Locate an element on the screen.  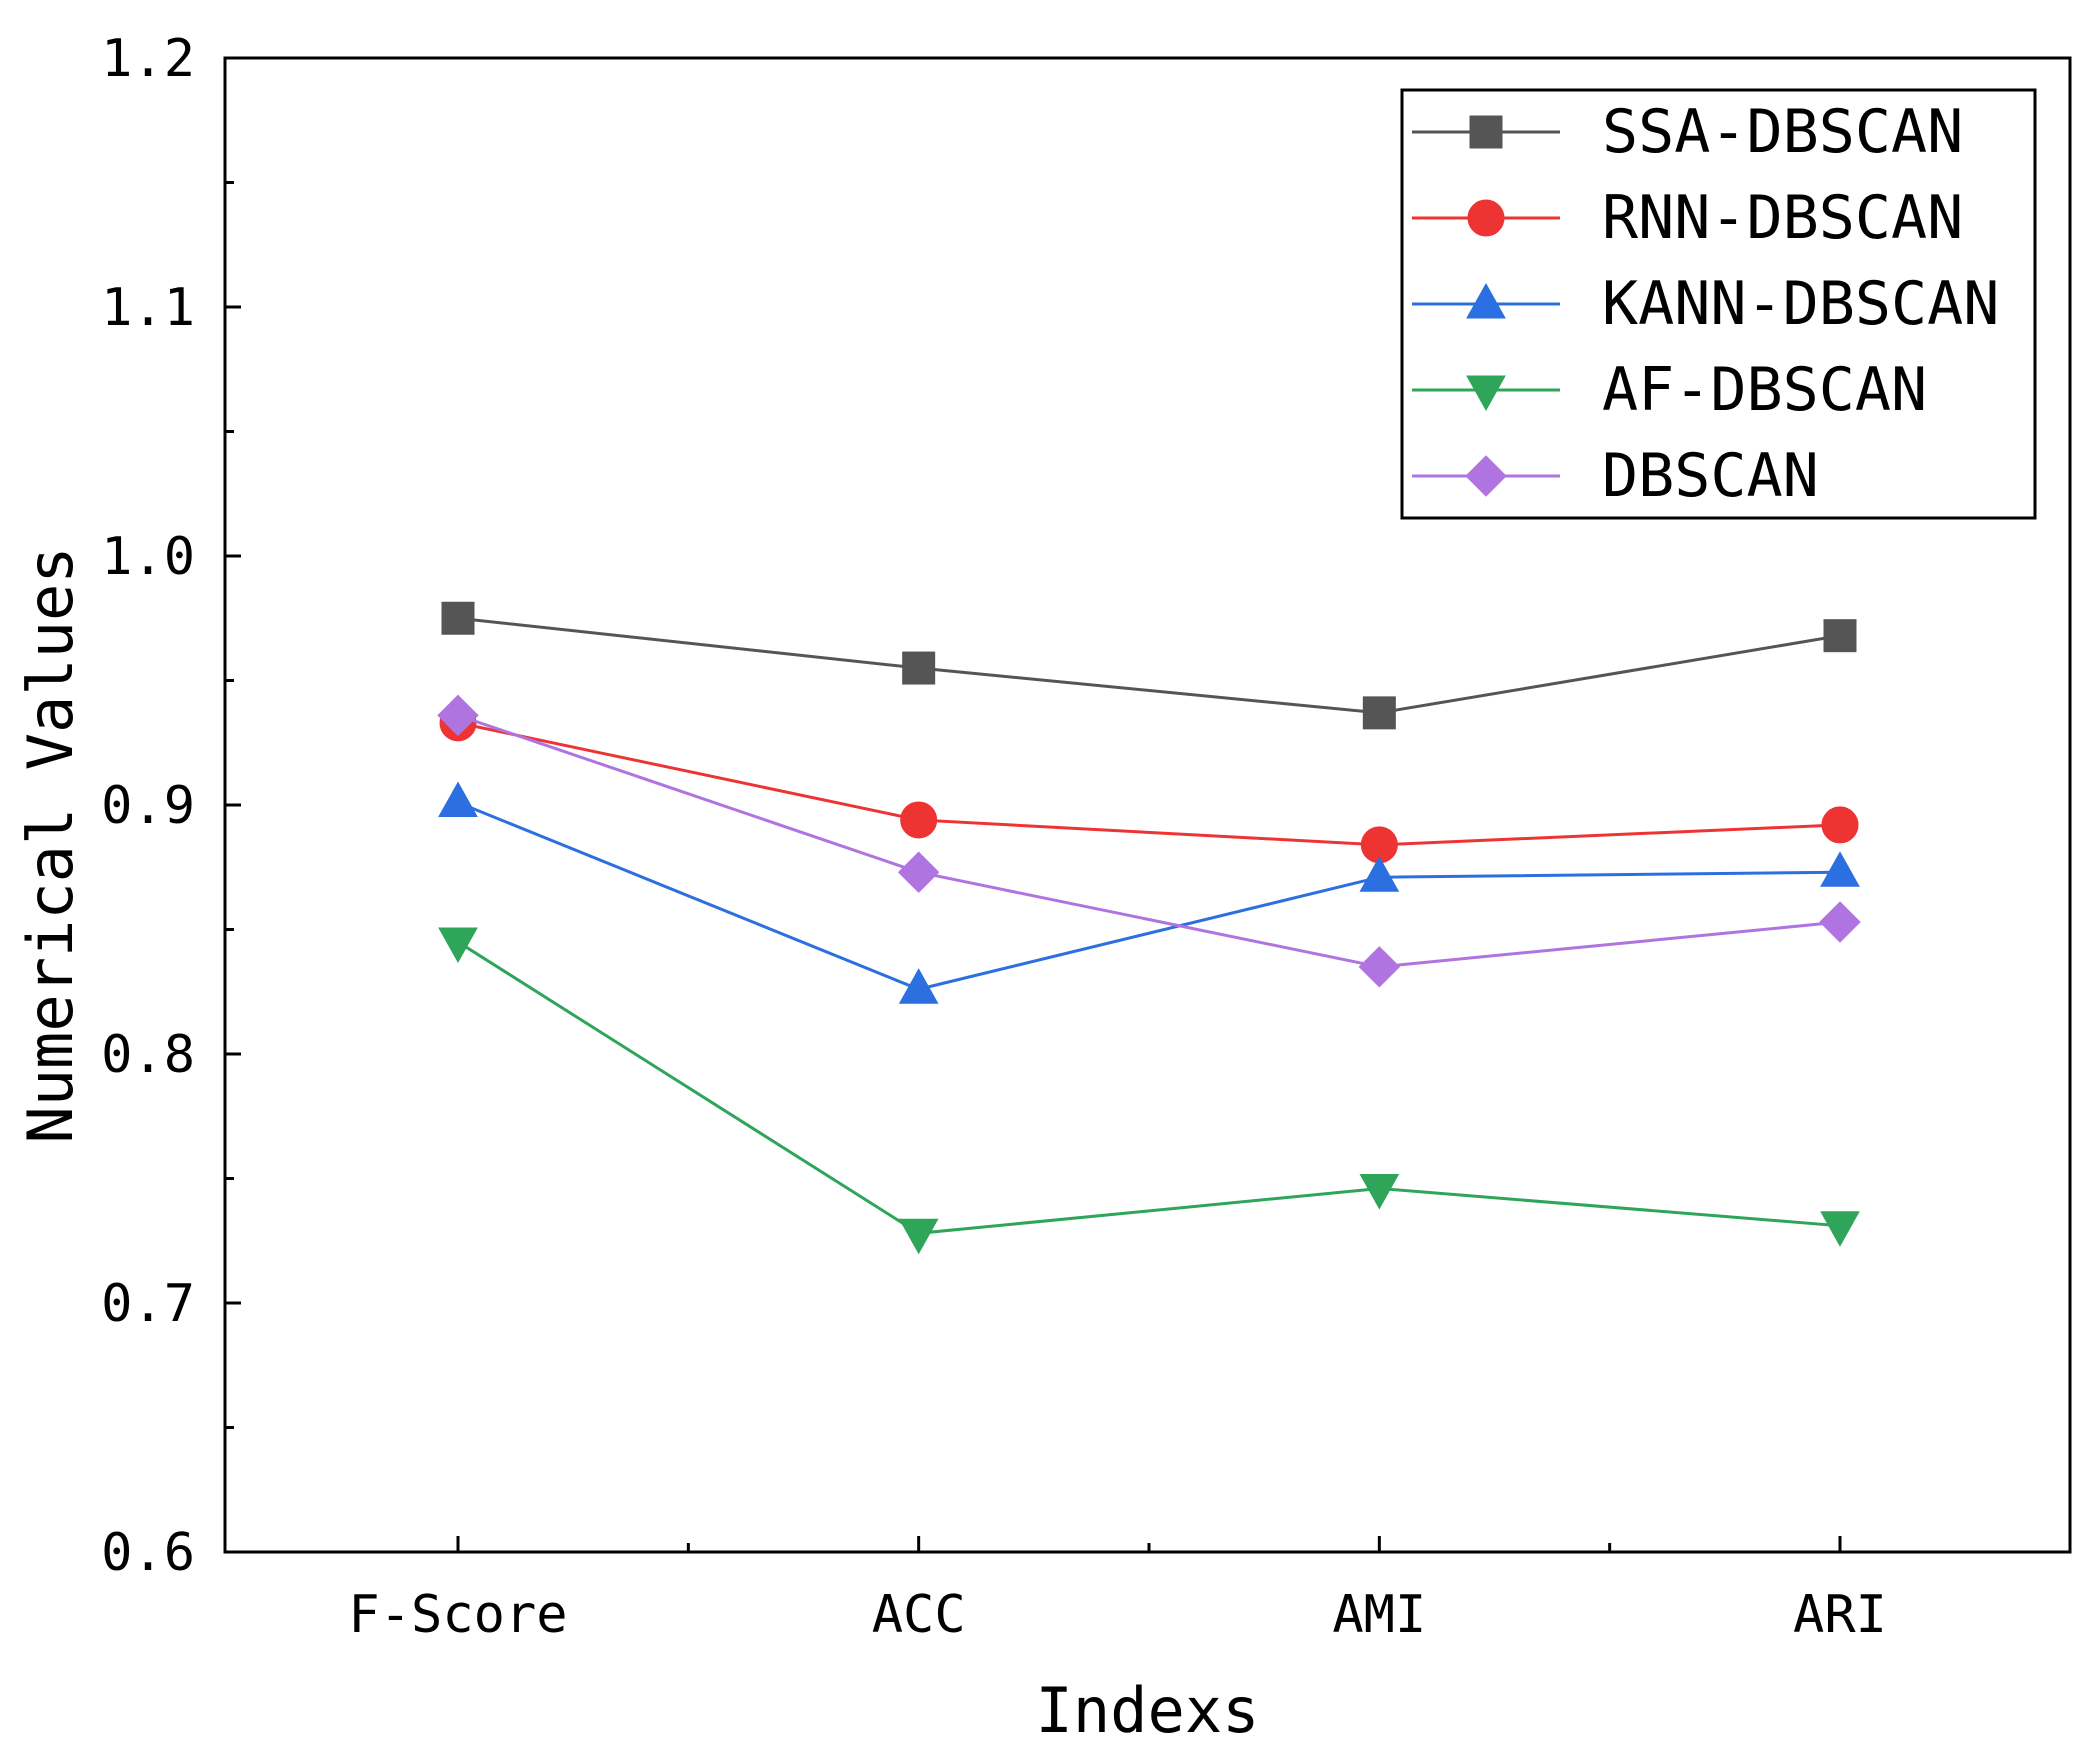
x-tick-label: ARI is located at coordinates (1840, 1615).